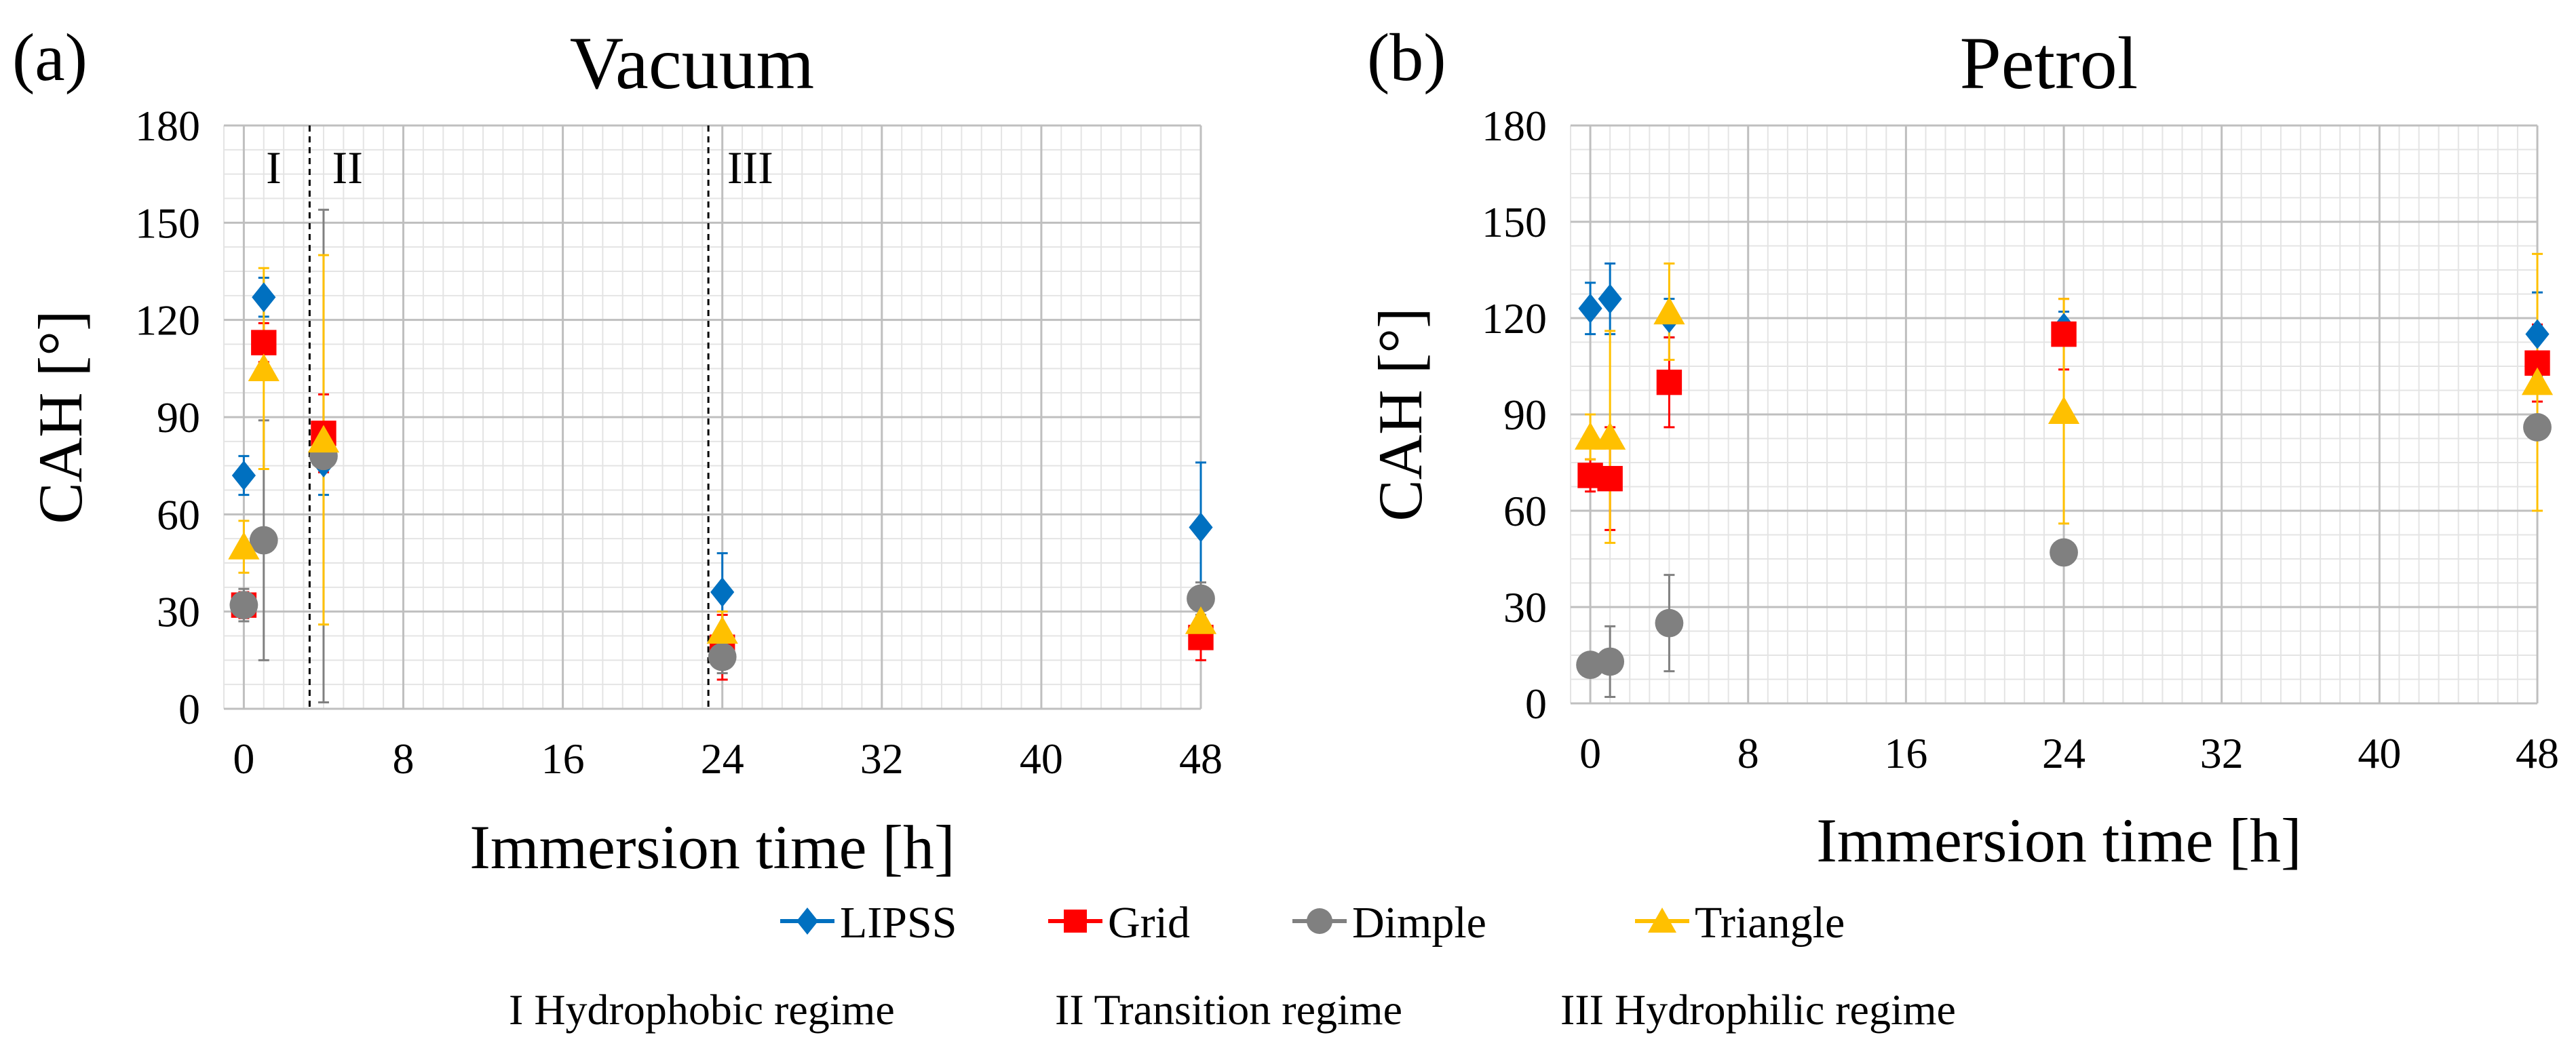 The image size is (2576, 1052). I want to click on chart-title: Petrol, so click(2049, 63).